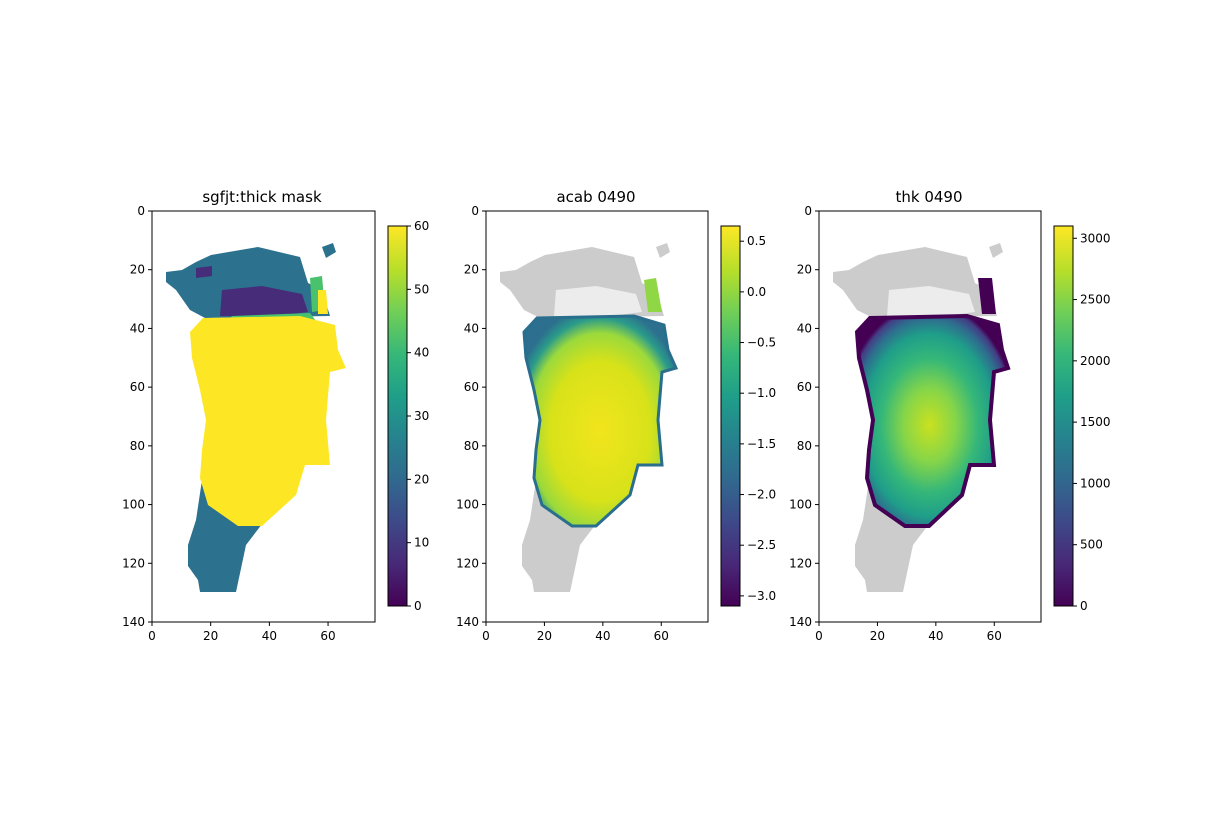 This screenshot has width=1217, height=824. What do you see at coordinates (1091, 545) in the screenshot?
I see `colorbar-tick-label: 500` at bounding box center [1091, 545].